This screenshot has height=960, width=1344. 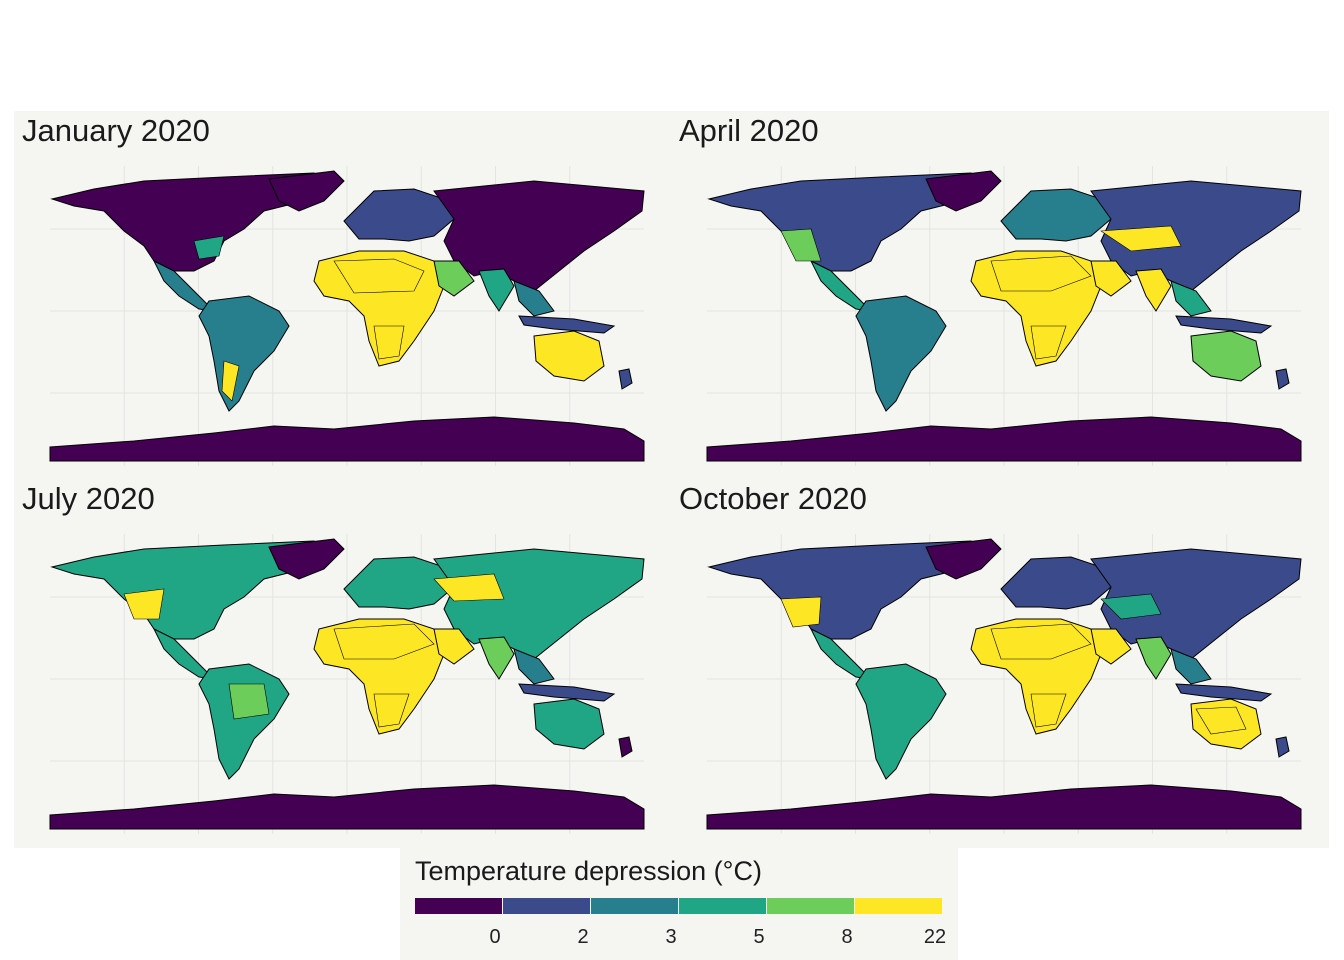 What do you see at coordinates (685, 941) in the screenshot?
I see `legend-labels: 0 2 3 5 8 22` at bounding box center [685, 941].